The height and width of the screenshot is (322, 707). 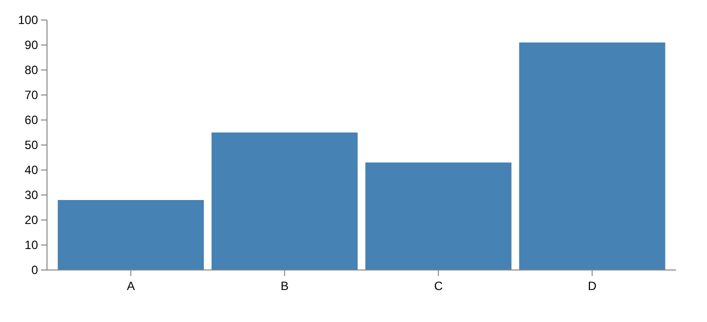 What do you see at coordinates (31, 45) in the screenshot?
I see `y-tick-label: 90` at bounding box center [31, 45].